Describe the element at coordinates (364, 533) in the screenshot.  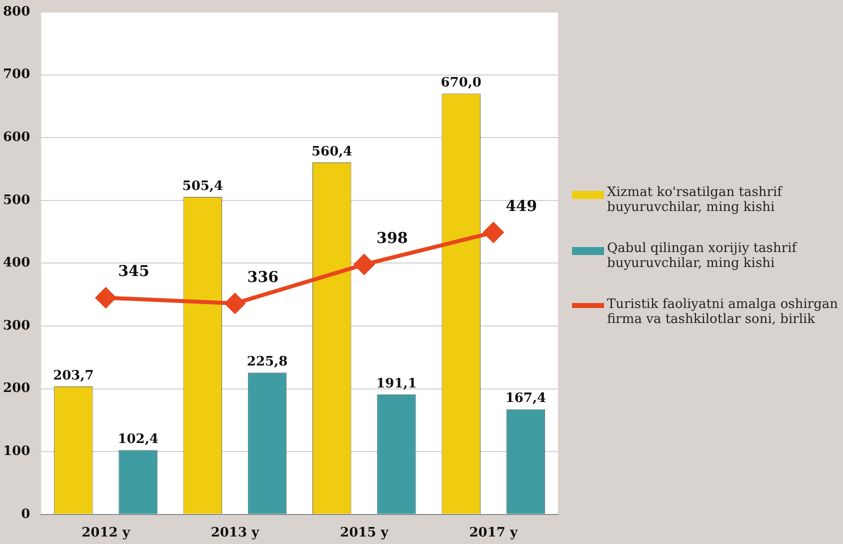
I see `x-tick-label: 2015 y` at that location.